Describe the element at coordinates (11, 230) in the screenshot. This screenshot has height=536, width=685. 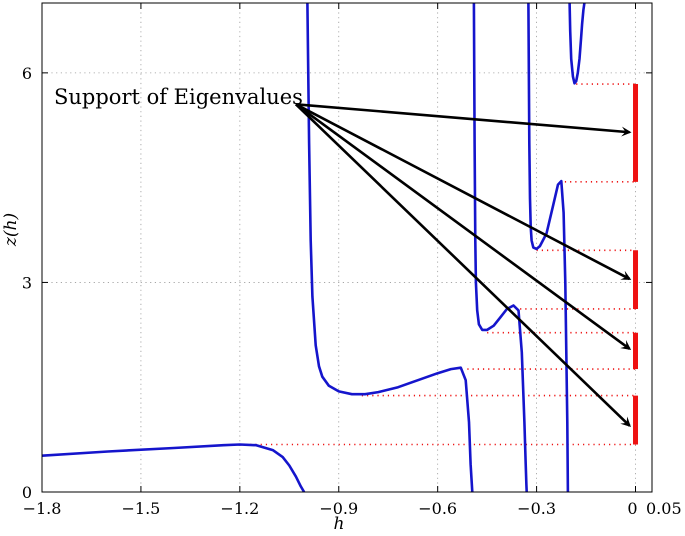
I see `y-axis-label: z(h)` at that location.